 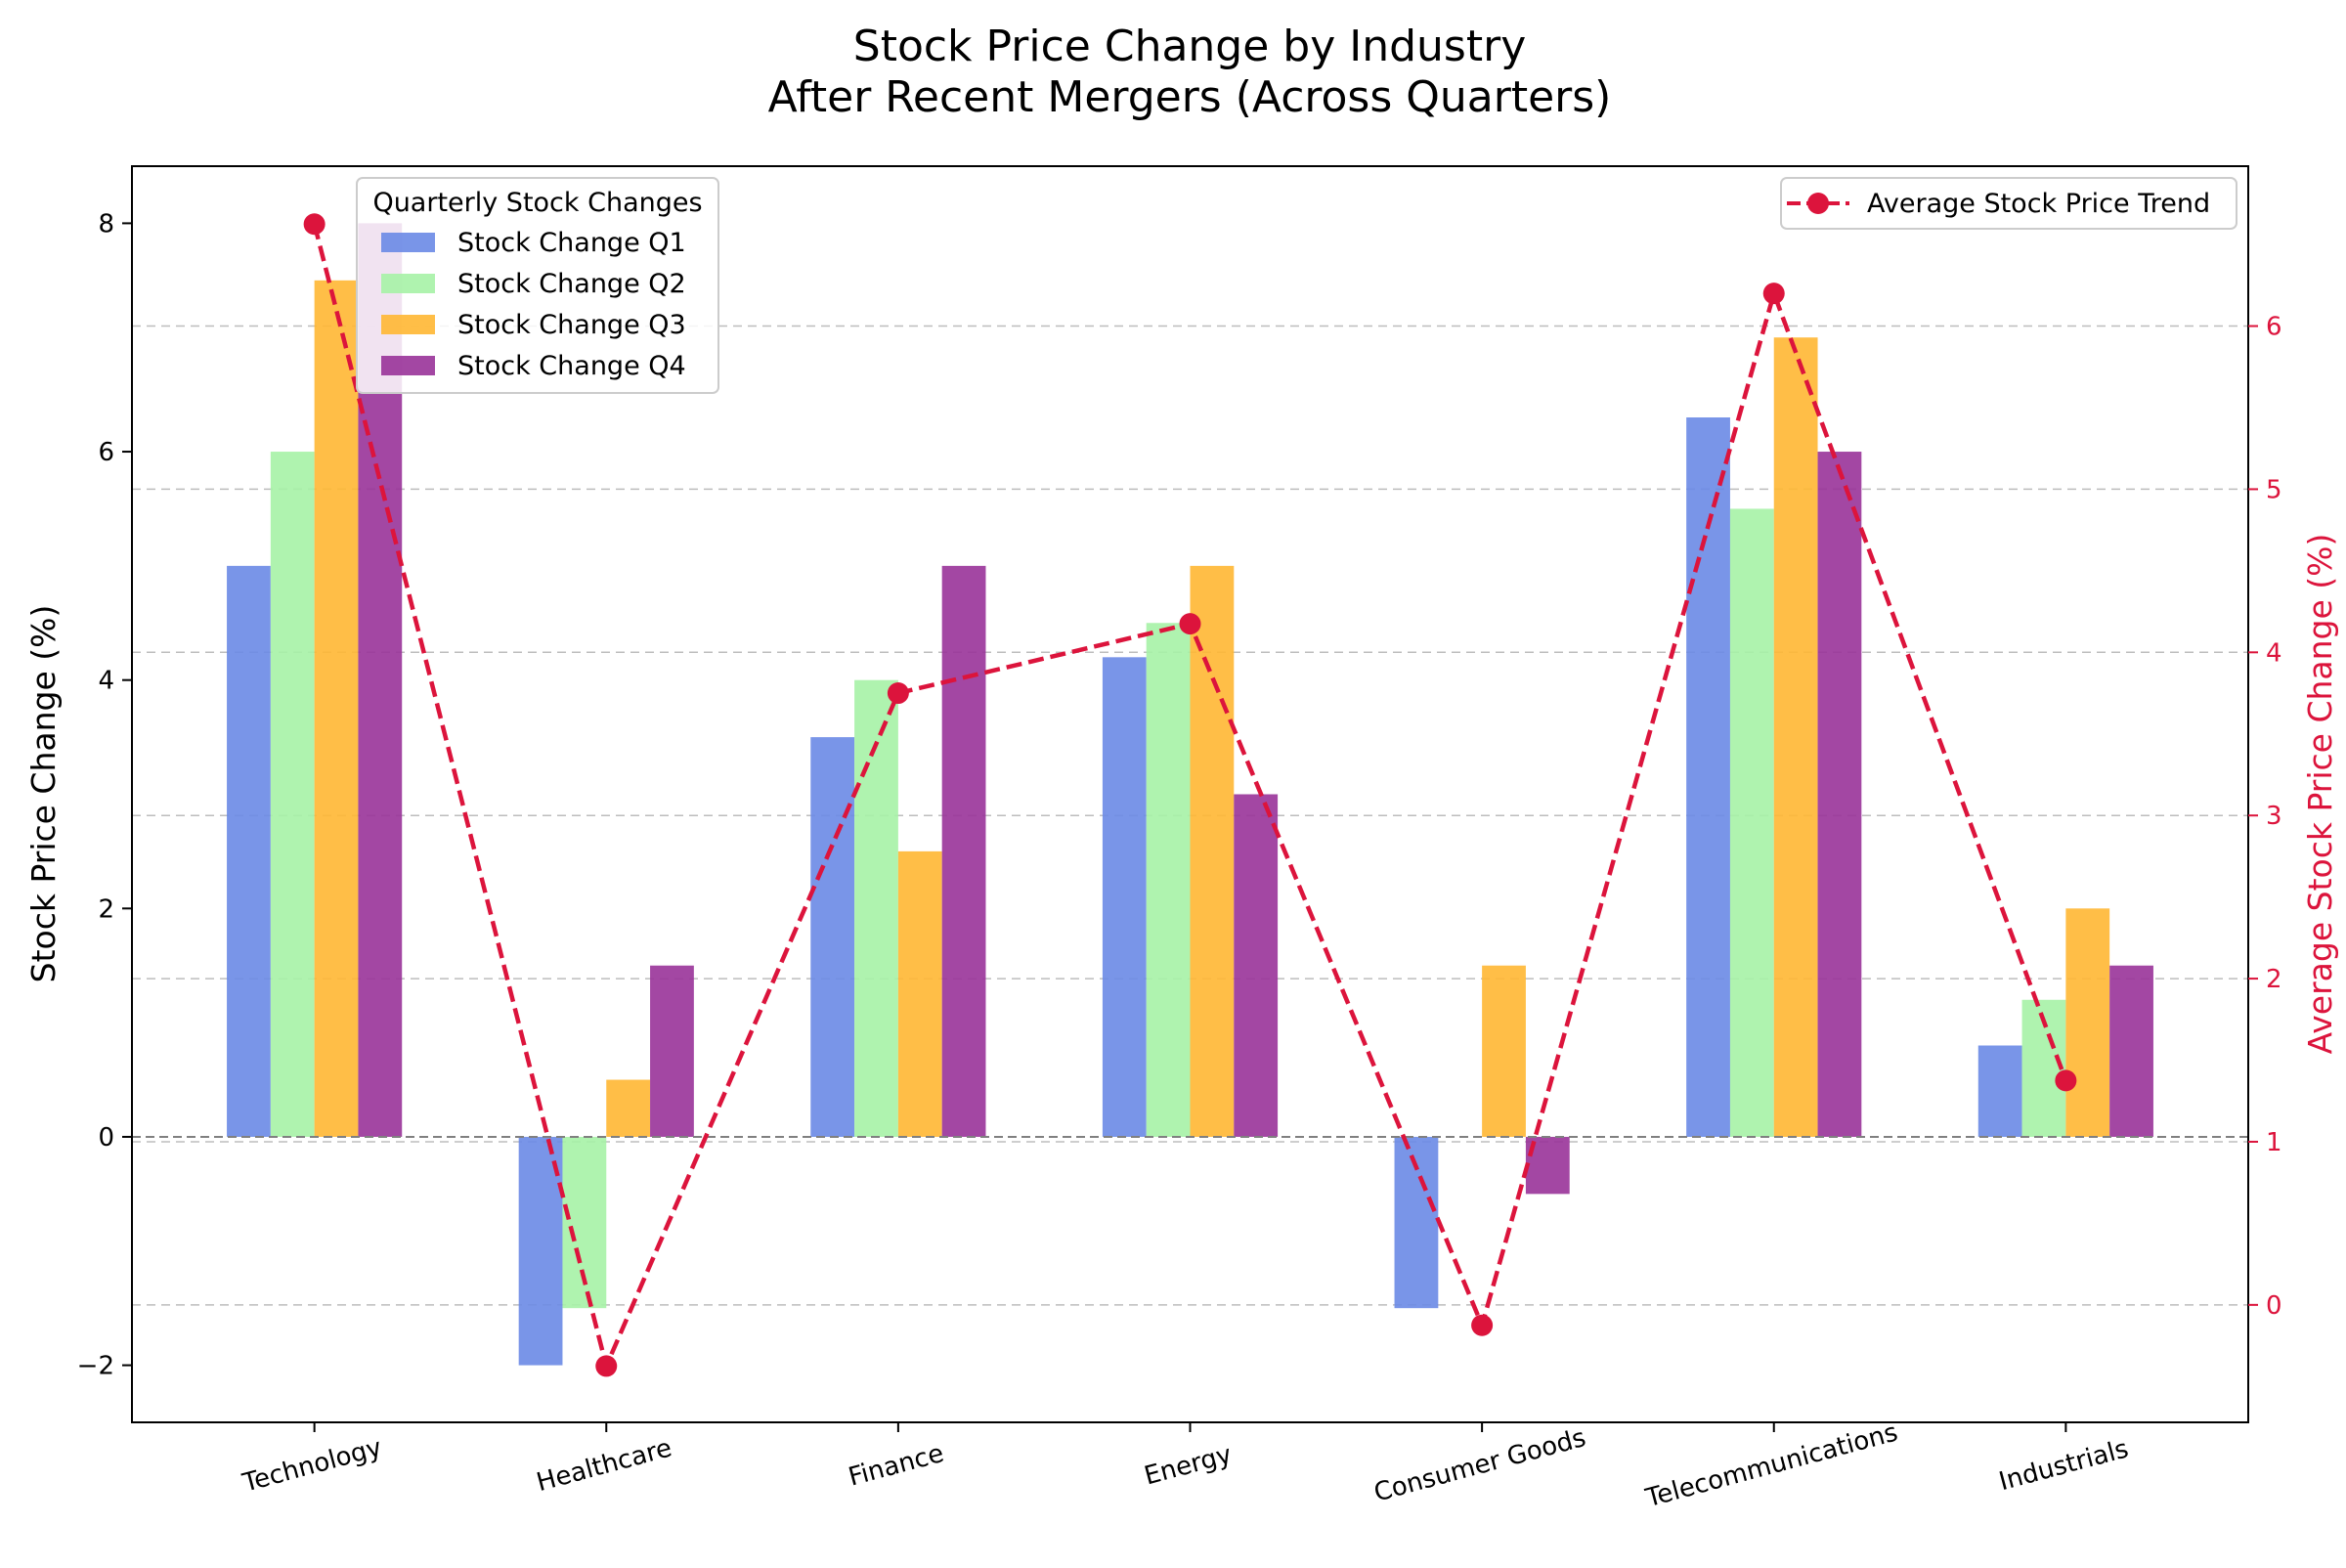 What do you see at coordinates (964, 851) in the screenshot?
I see `bar-4-finance` at bounding box center [964, 851].